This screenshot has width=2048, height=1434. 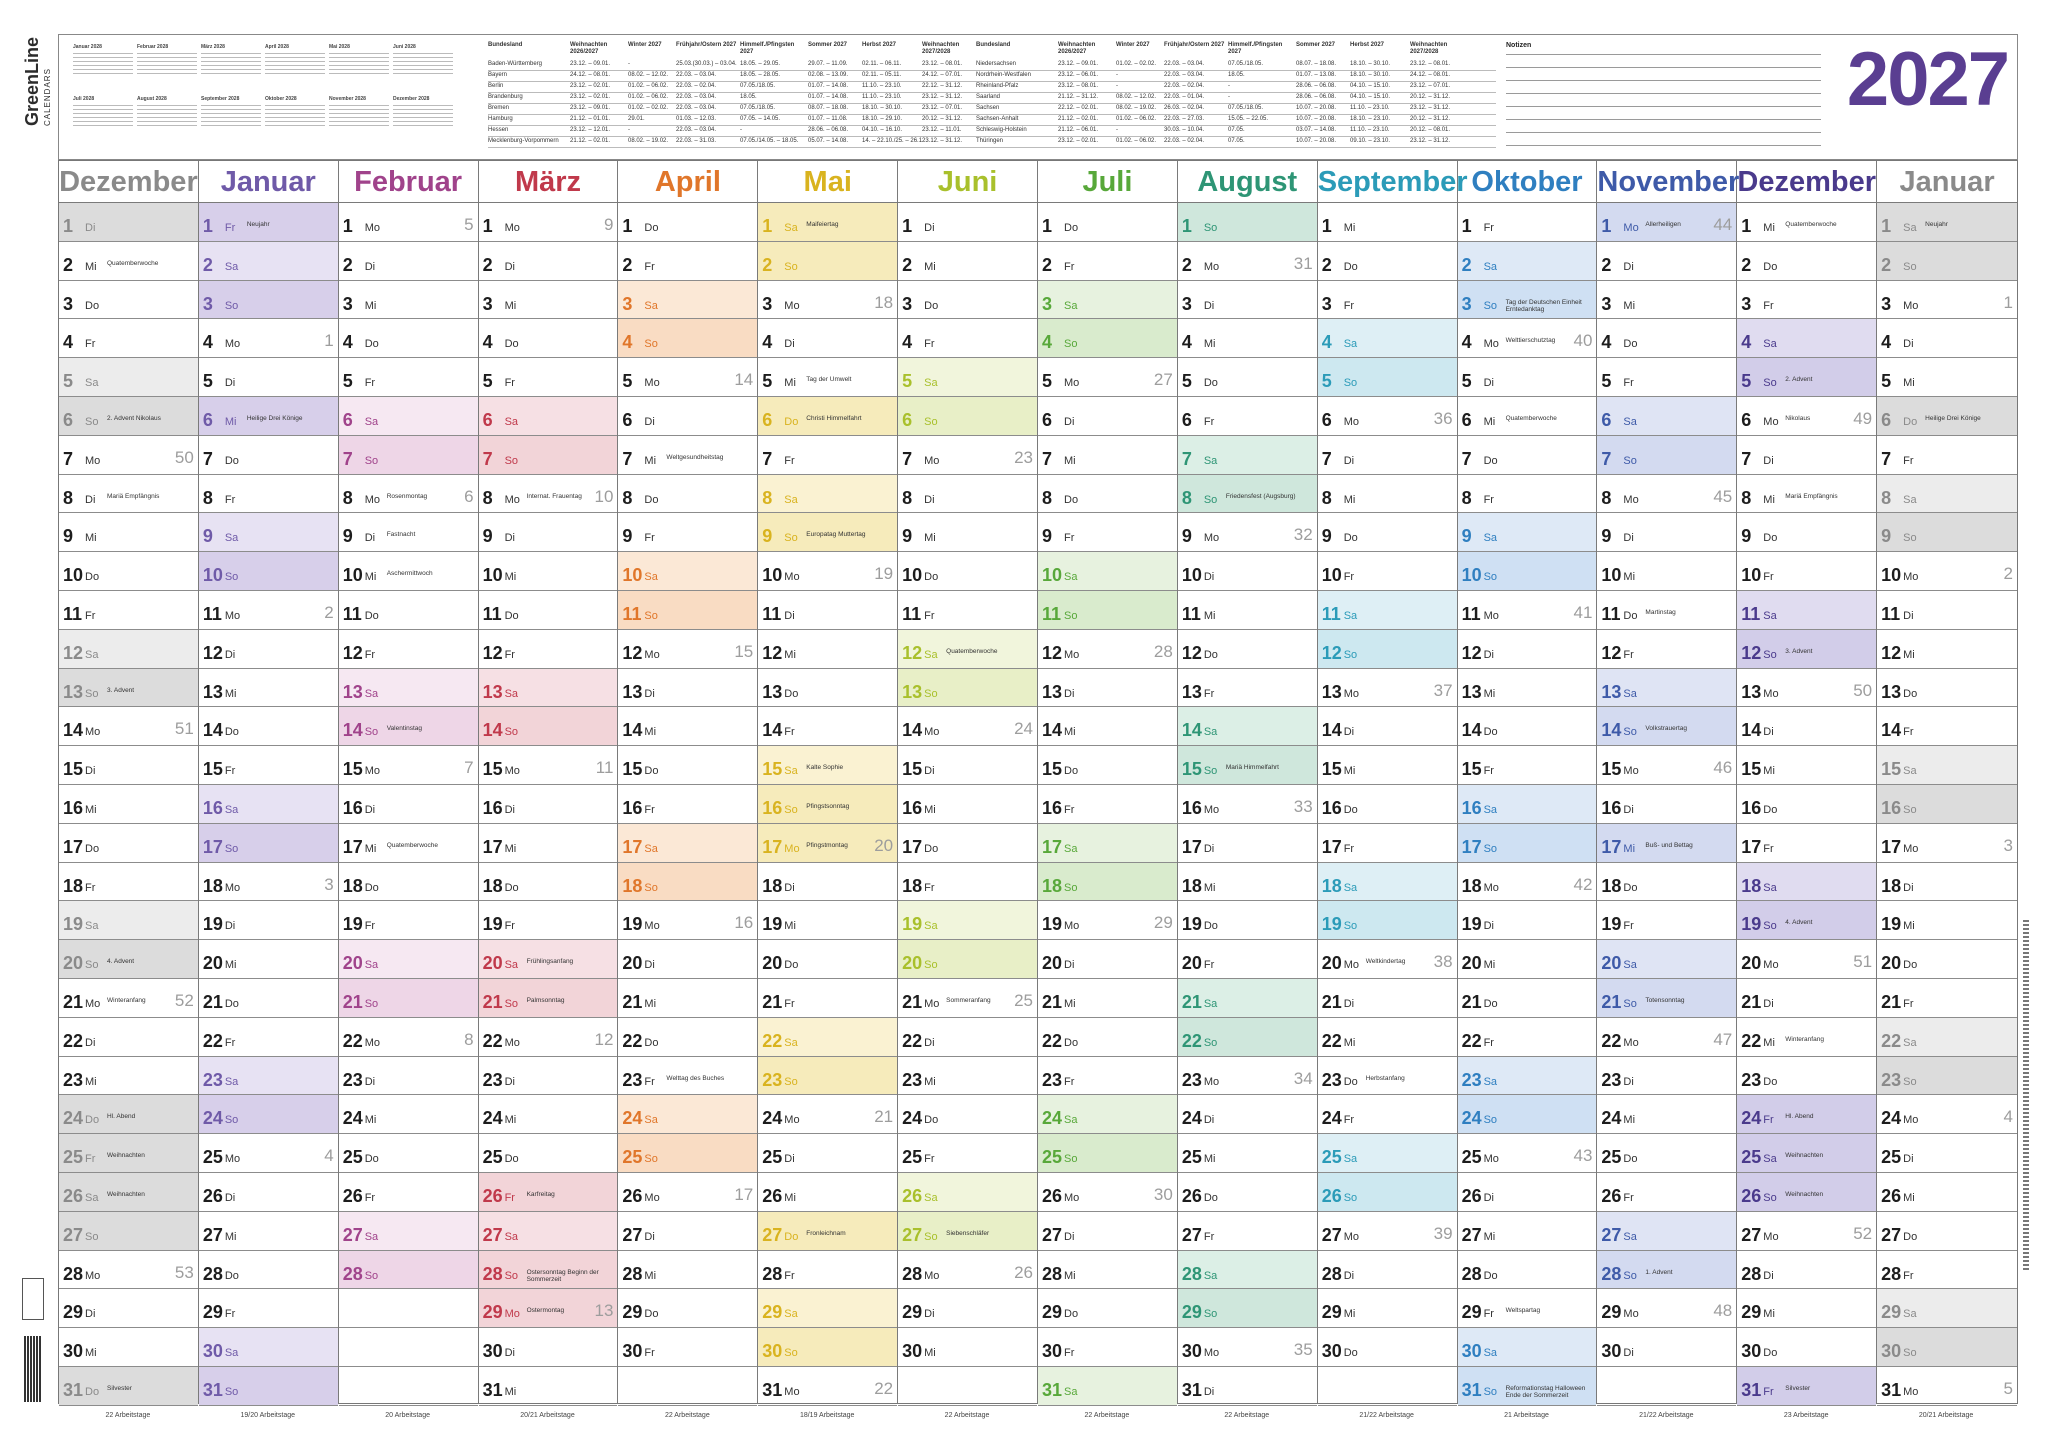 I want to click on day-cell: 18 Mi, so click(x=1247, y=882).